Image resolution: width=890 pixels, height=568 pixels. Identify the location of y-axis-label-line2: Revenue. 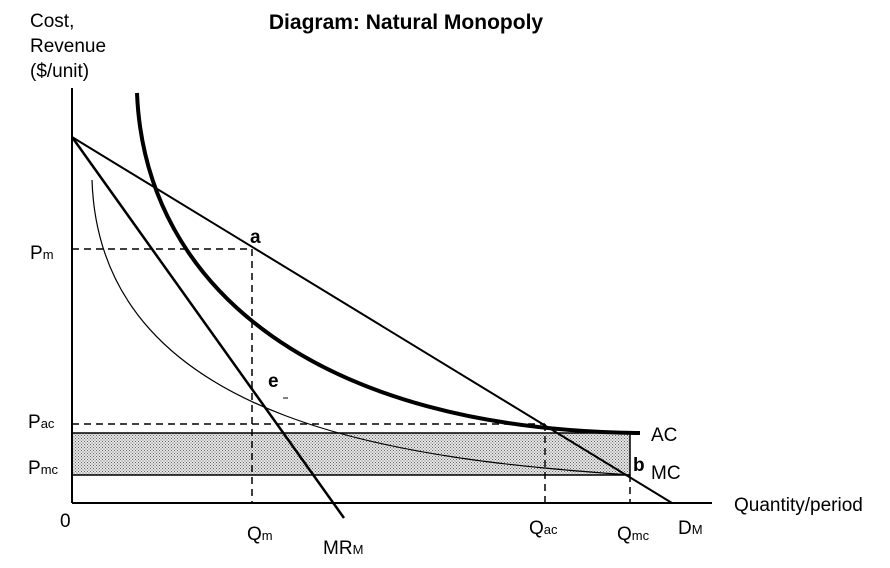
(68, 46).